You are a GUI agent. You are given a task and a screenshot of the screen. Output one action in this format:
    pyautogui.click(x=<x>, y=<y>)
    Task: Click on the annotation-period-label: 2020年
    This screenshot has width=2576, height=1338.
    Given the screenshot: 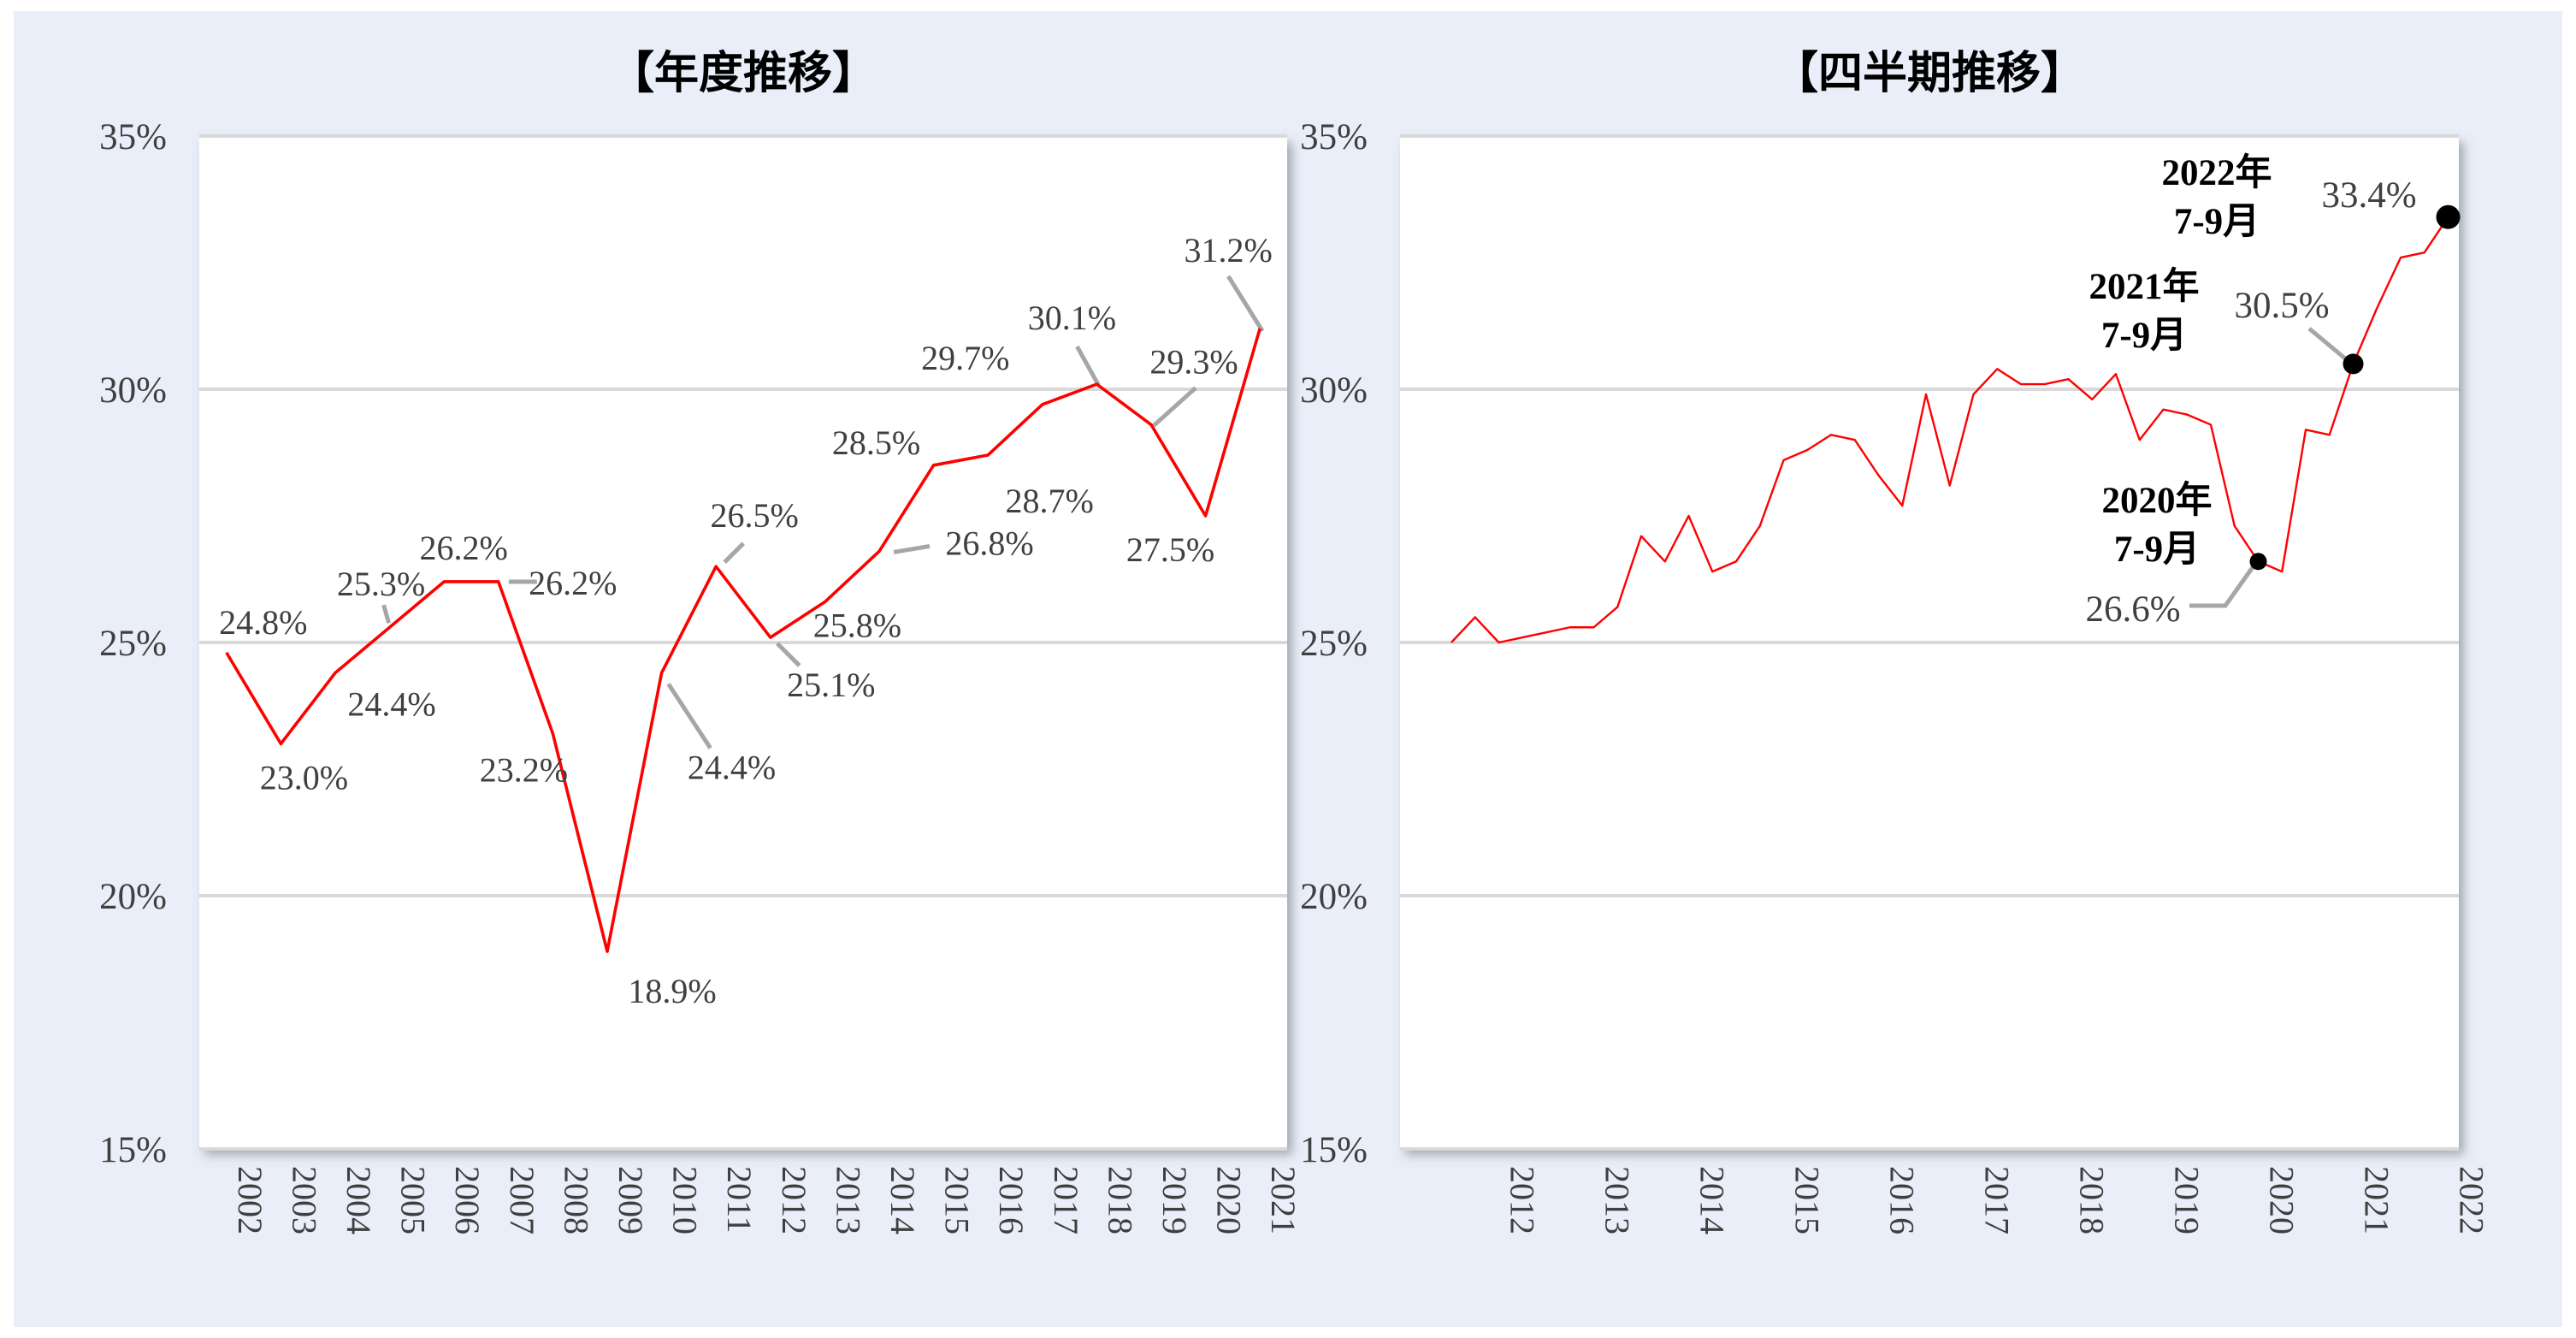 What is the action you would take?
    pyautogui.click(x=2157, y=500)
    